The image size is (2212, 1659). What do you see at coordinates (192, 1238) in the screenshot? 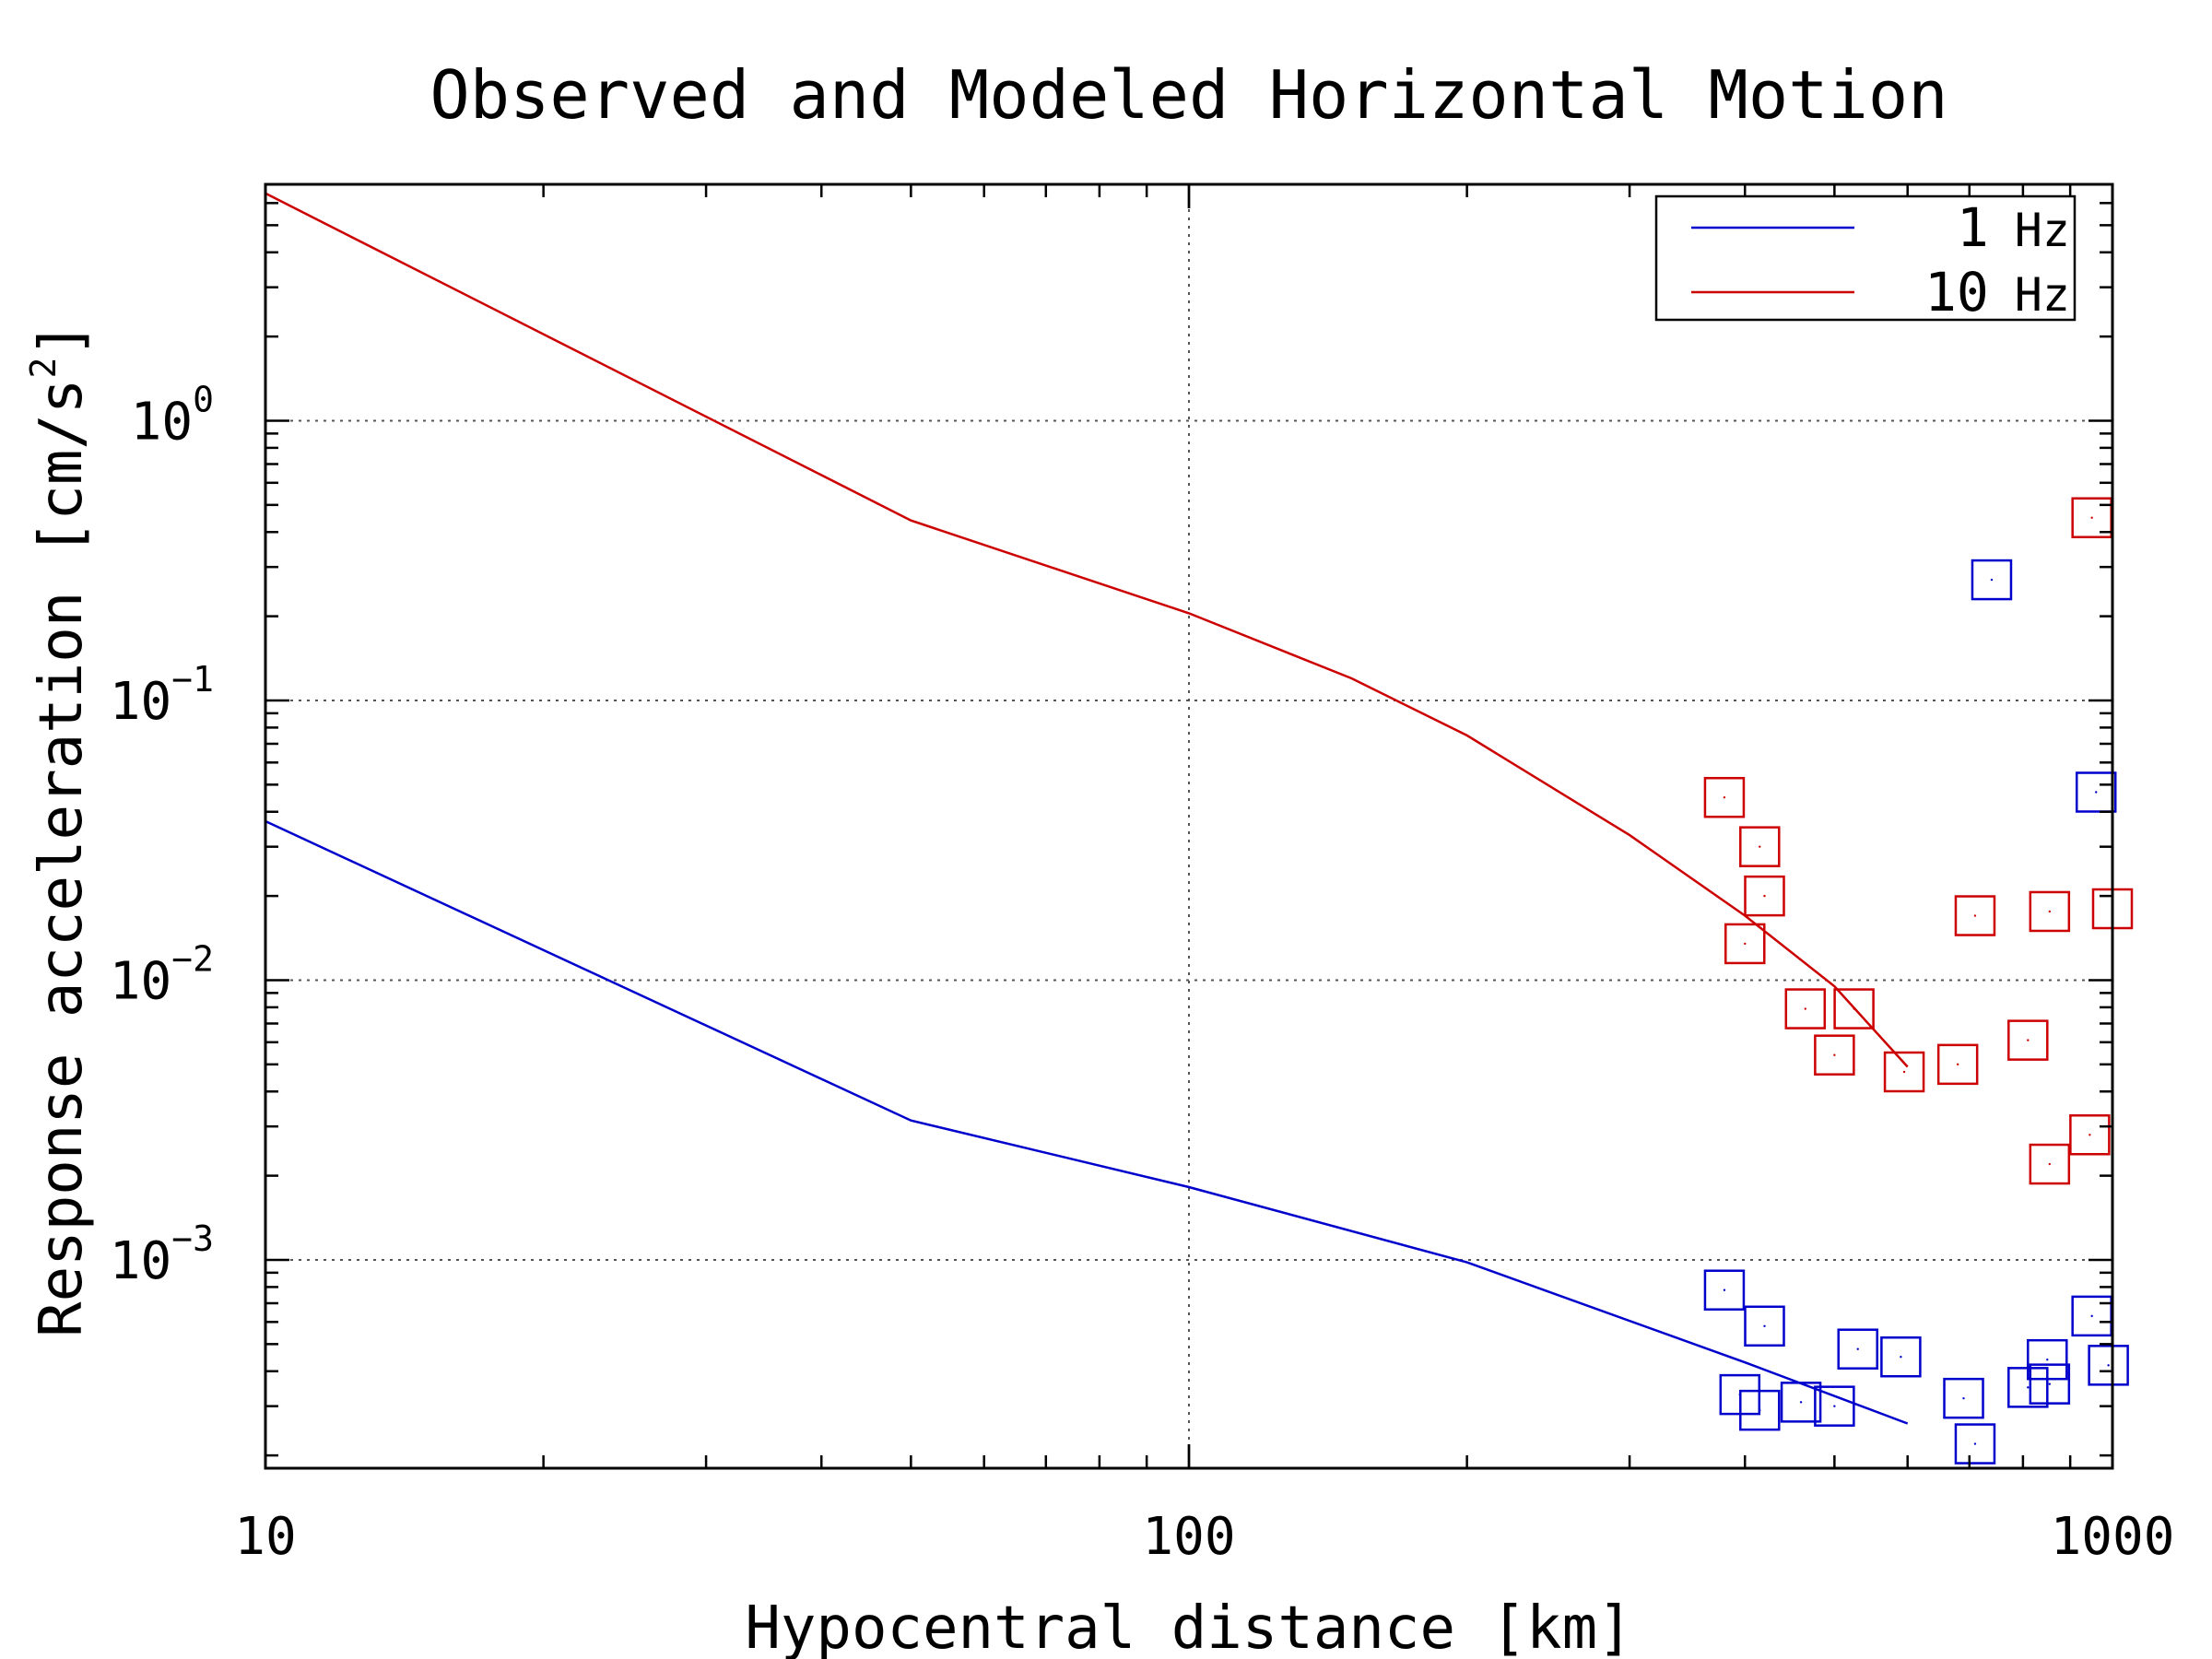
I see `y-tick-exponent: −3` at bounding box center [192, 1238].